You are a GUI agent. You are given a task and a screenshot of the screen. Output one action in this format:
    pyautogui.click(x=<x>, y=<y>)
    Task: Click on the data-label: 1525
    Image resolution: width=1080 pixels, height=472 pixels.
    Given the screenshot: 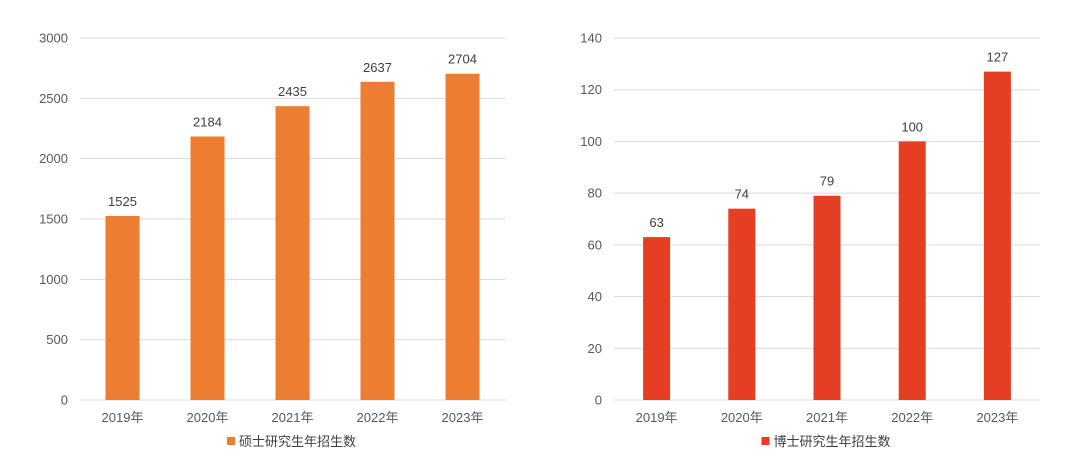 What is the action you would take?
    pyautogui.click(x=122, y=201)
    